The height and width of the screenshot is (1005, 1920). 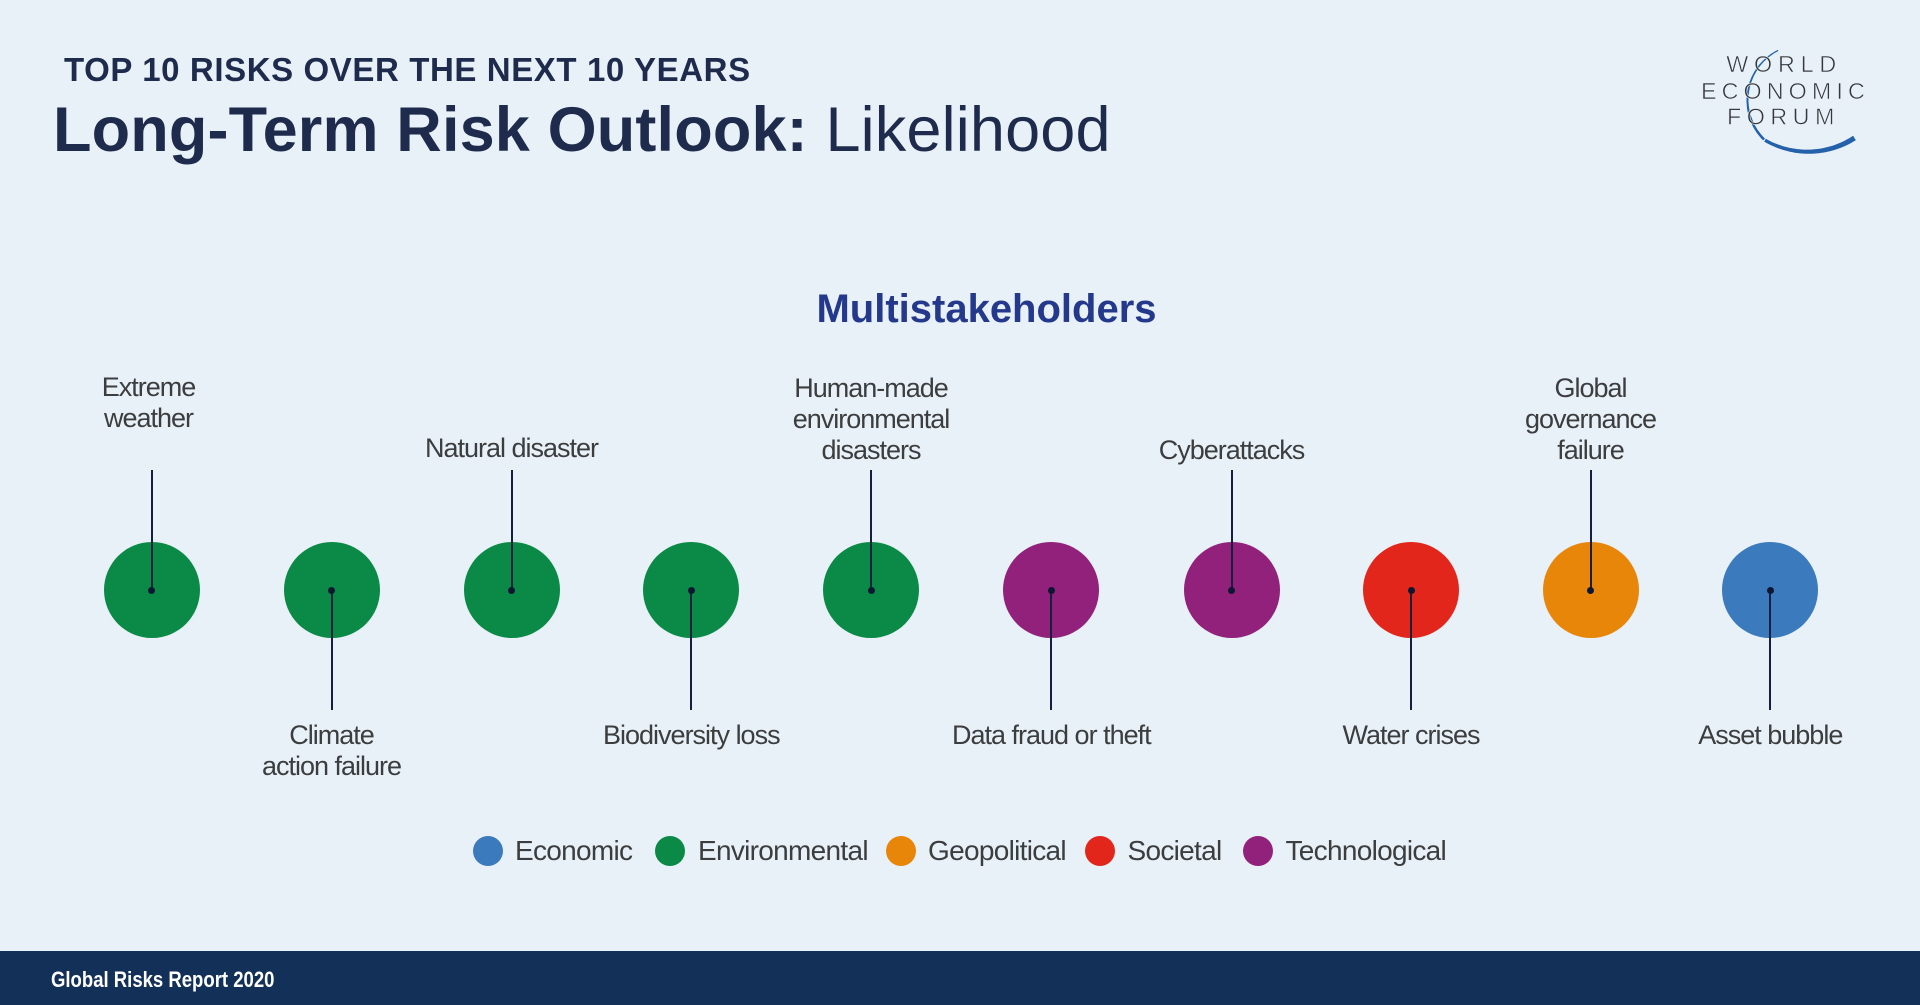 I want to click on svg-text: FORUM, so click(x=1780, y=117).